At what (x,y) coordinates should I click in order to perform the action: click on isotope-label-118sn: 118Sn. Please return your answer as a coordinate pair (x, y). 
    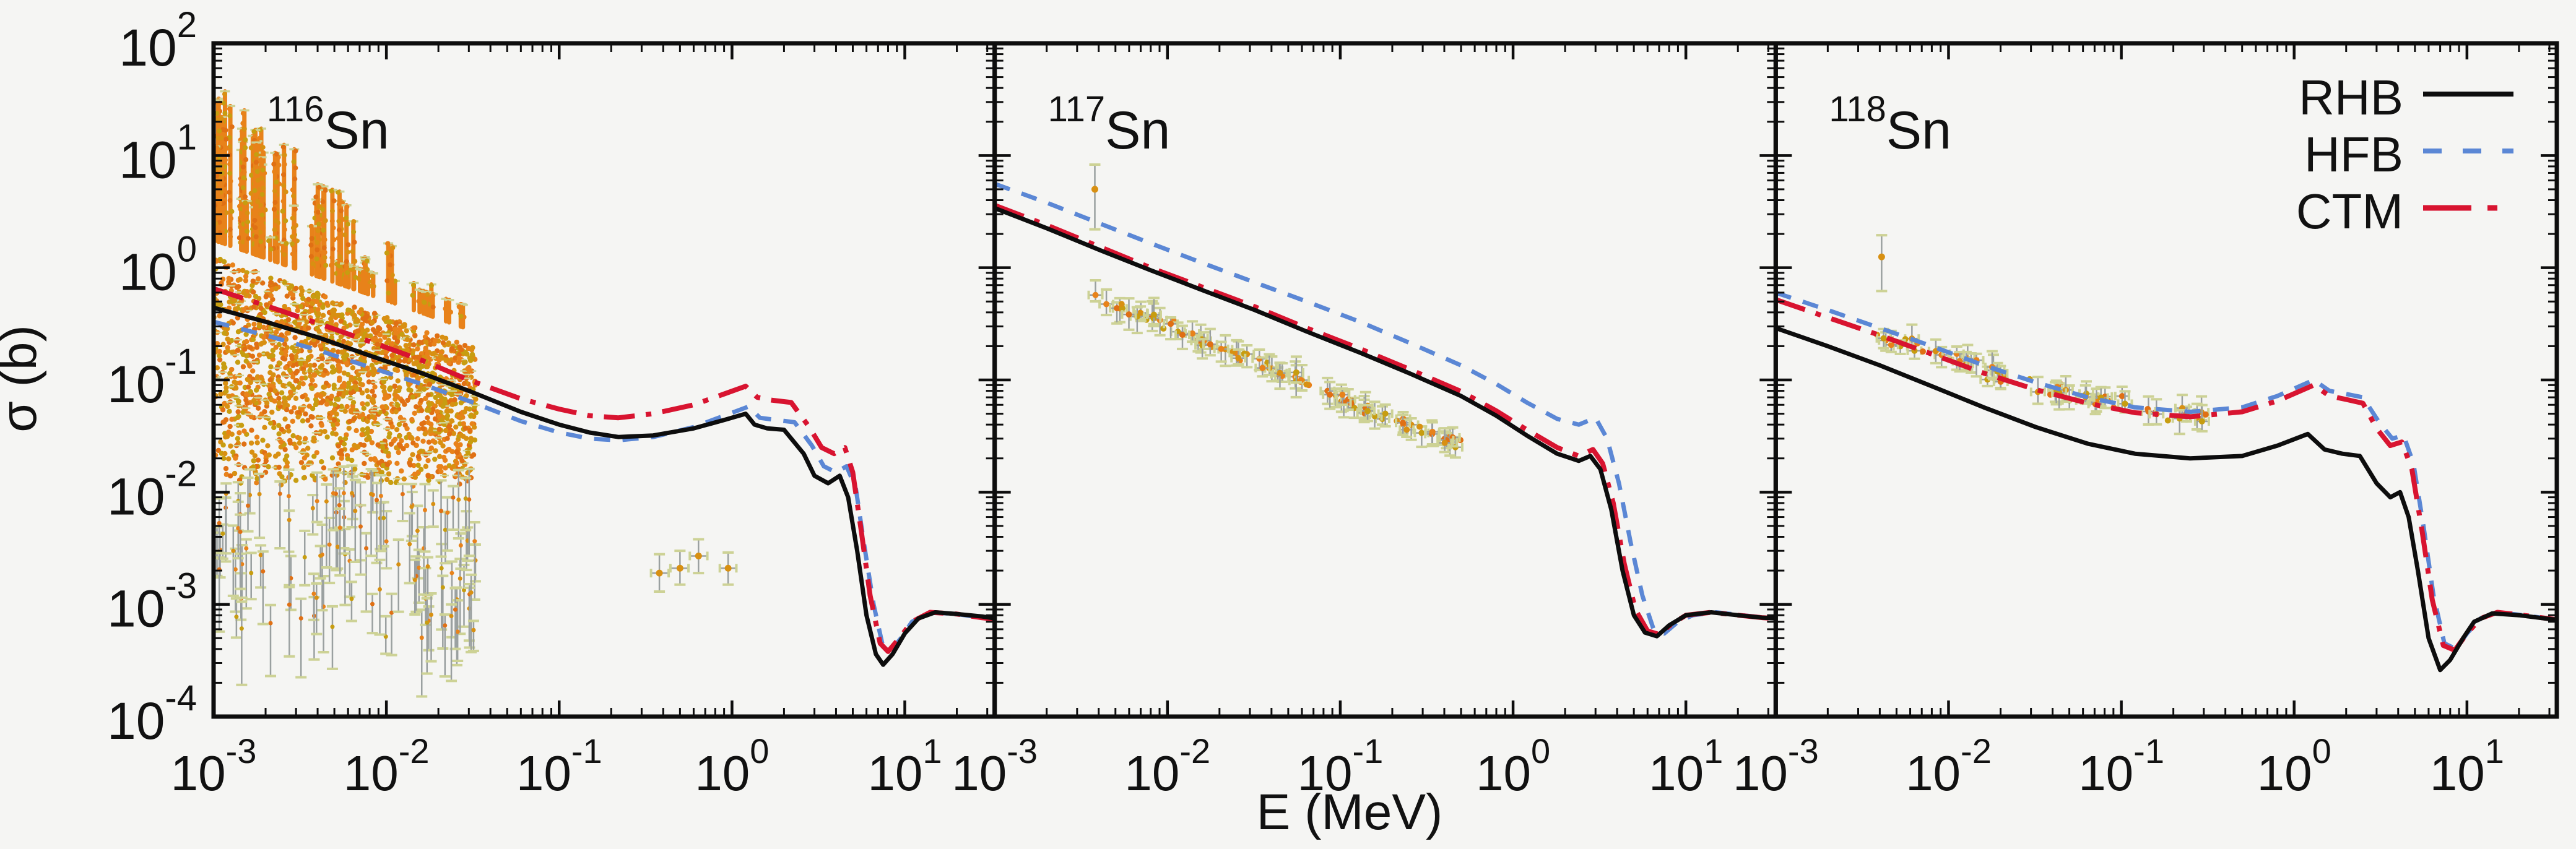
    Looking at the image, I should click on (1890, 124).